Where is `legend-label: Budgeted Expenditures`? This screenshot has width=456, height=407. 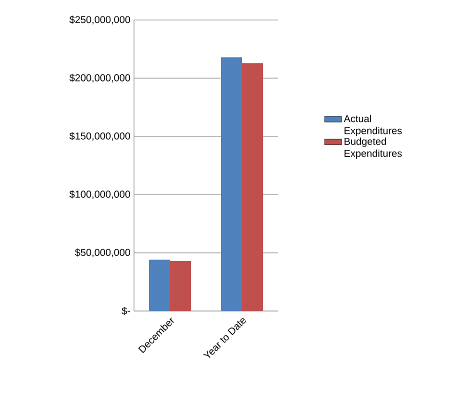 legend-label: Budgeted Expenditures is located at coordinates (373, 148).